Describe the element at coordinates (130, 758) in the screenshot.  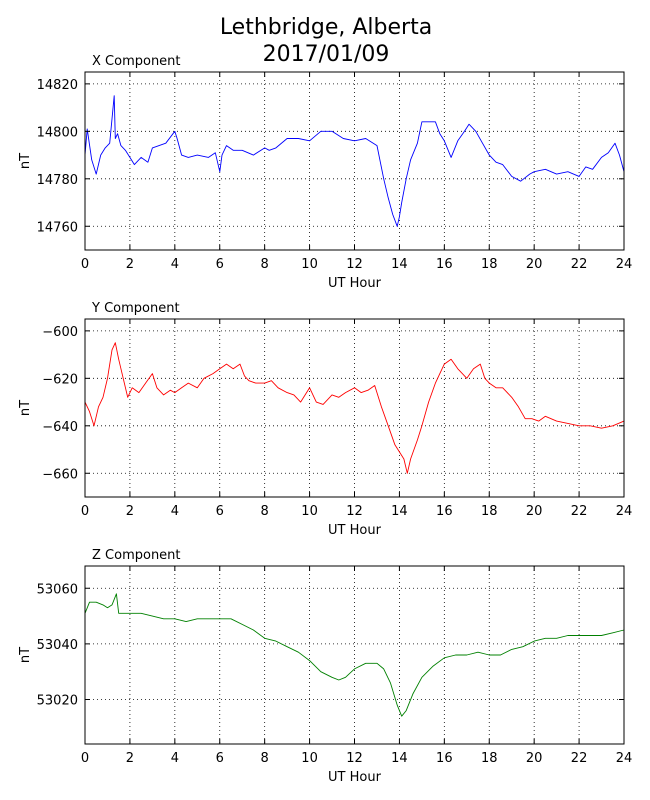
I see `z-component-xtick-label-2: 2` at that location.